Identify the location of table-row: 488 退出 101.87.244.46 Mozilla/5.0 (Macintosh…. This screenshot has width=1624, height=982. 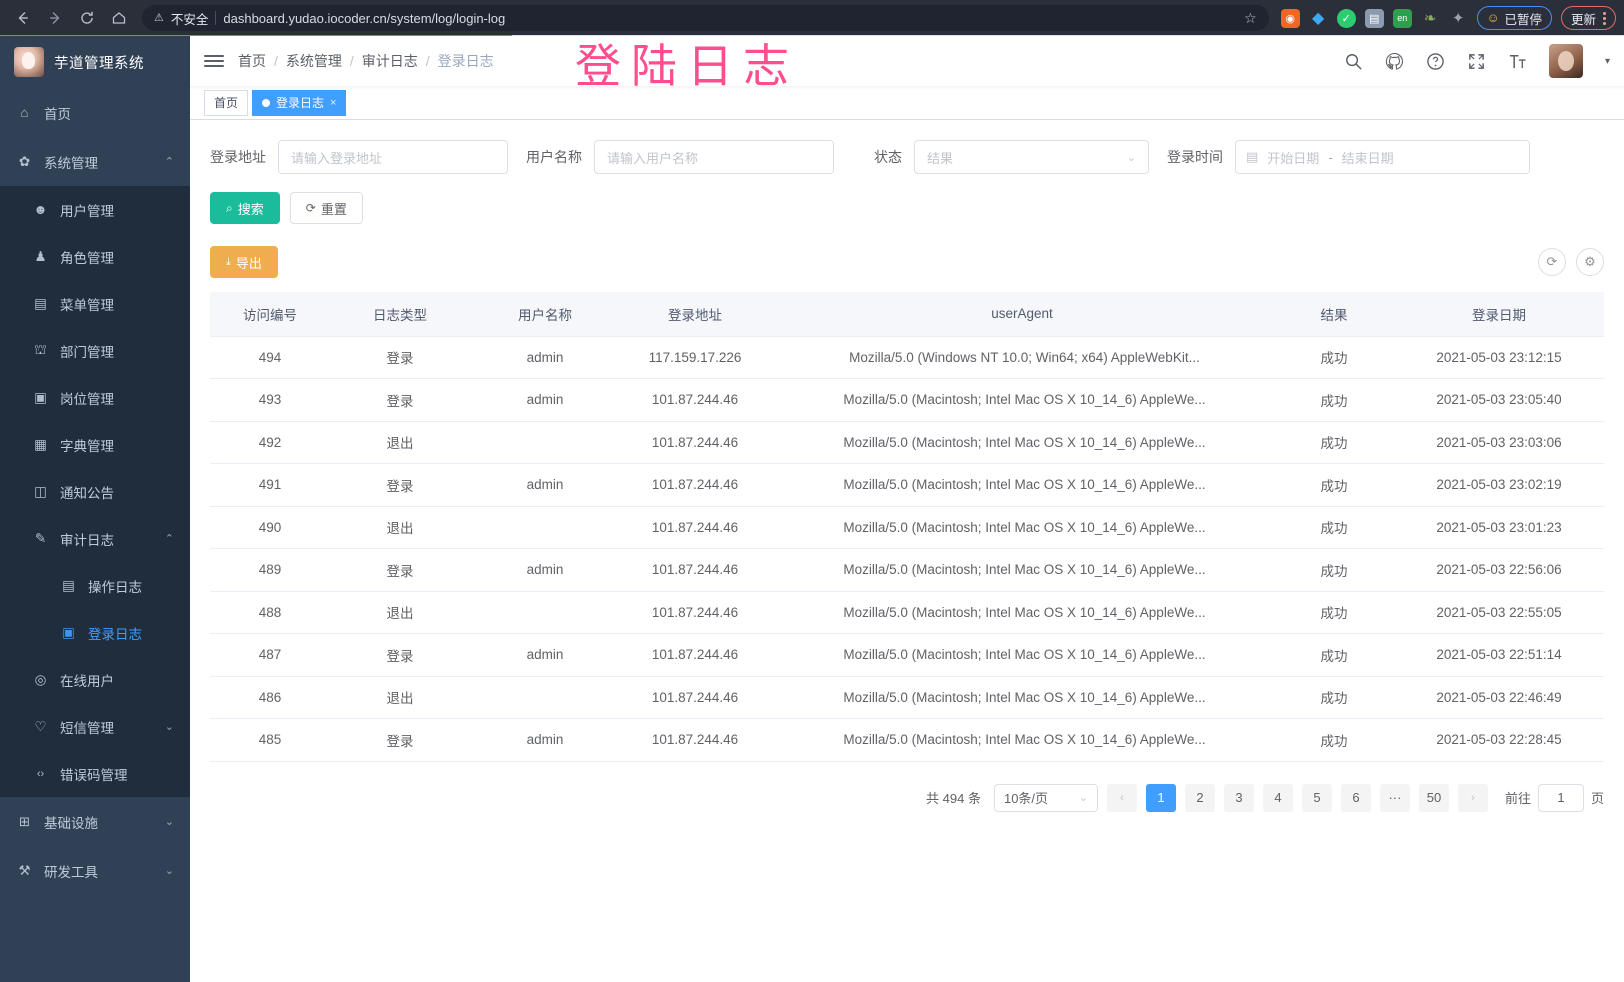
(907, 612).